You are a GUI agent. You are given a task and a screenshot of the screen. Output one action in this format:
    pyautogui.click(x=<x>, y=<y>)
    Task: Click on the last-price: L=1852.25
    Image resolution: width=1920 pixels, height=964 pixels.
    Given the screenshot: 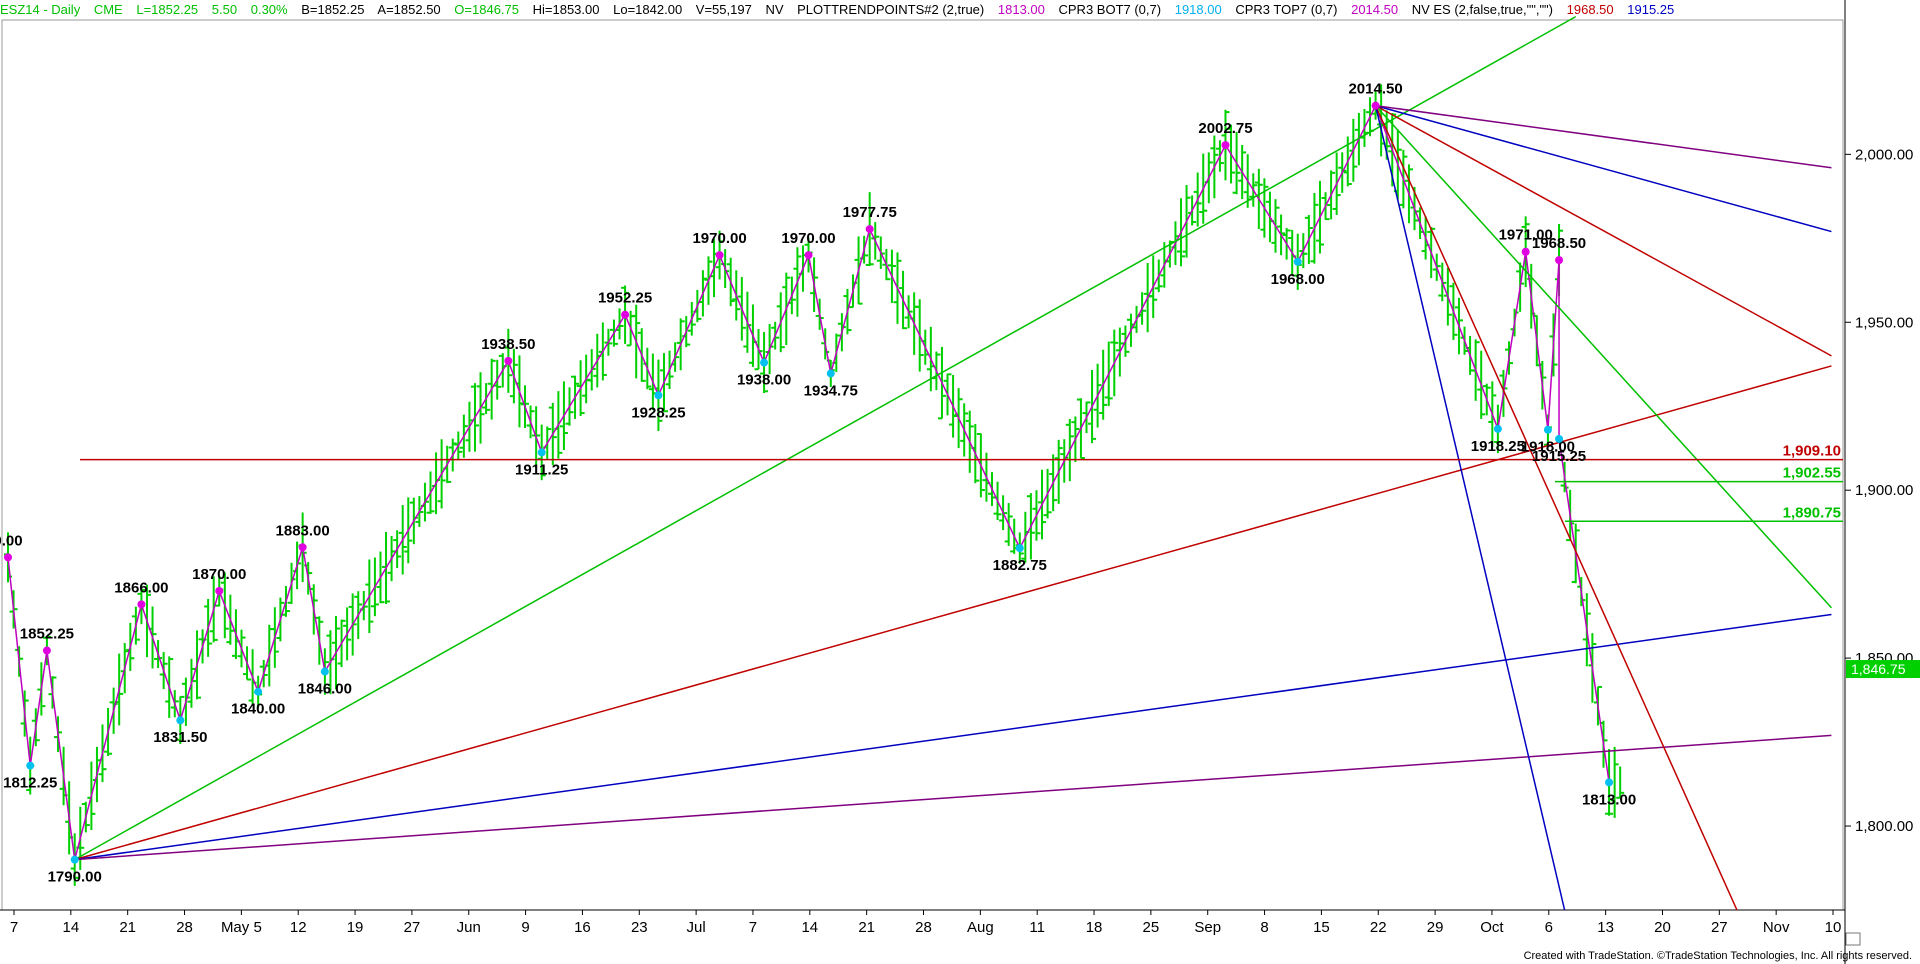 What is the action you would take?
    pyautogui.click(x=167, y=9)
    